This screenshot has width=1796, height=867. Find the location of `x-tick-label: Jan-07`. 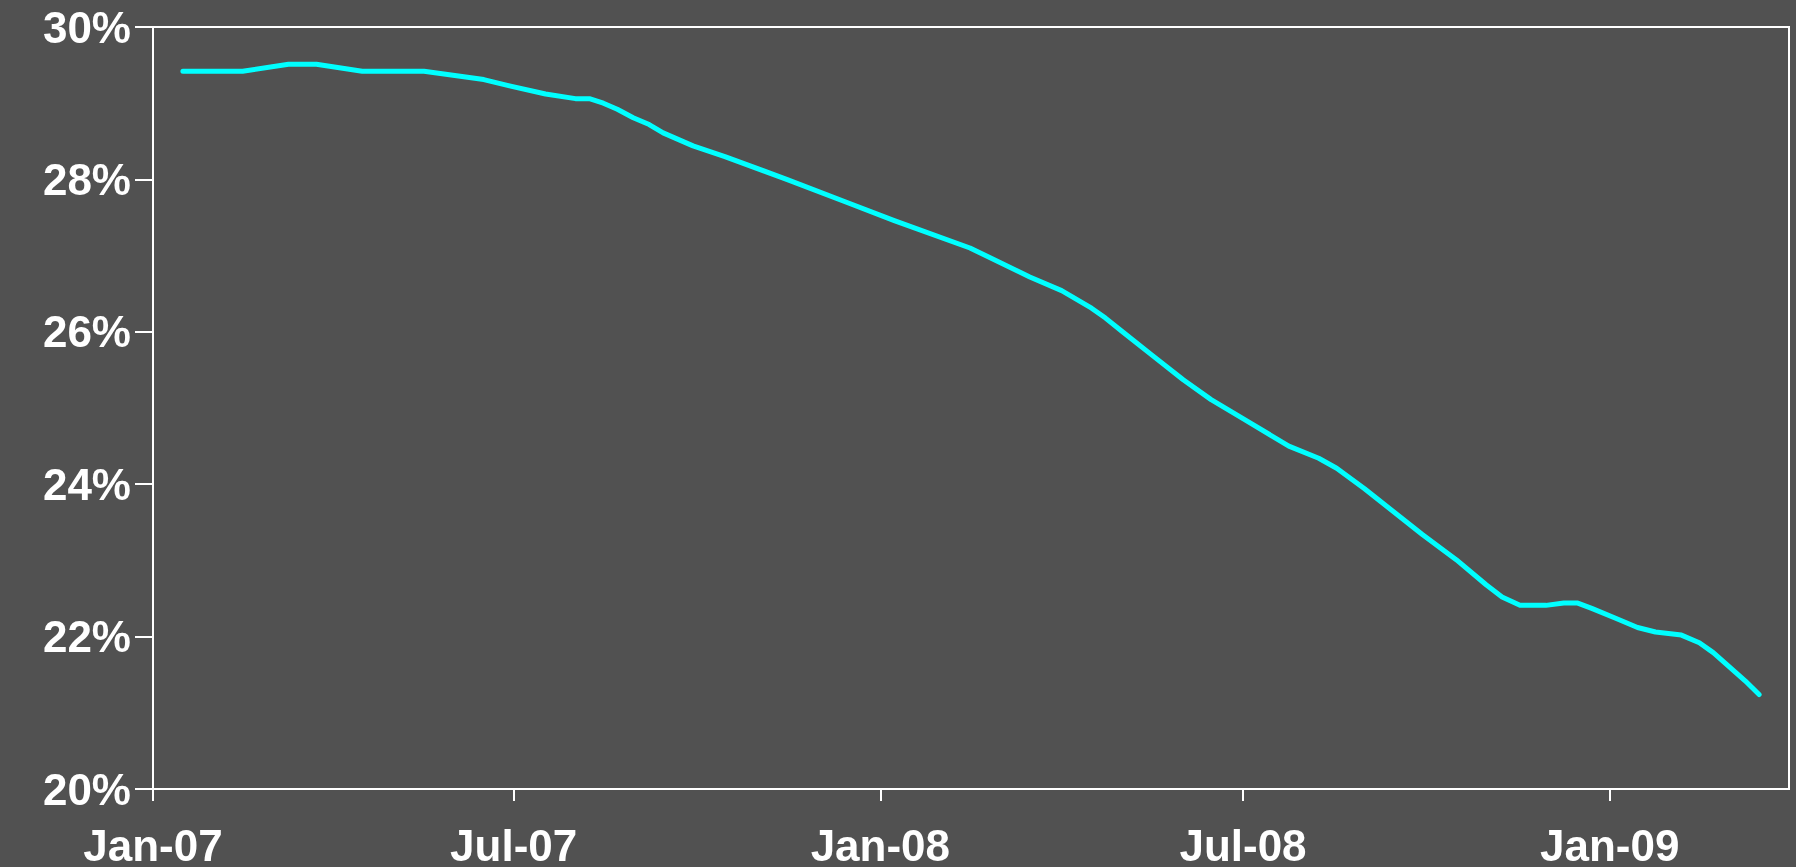

x-tick-label: Jan-07 is located at coordinates (153, 843).